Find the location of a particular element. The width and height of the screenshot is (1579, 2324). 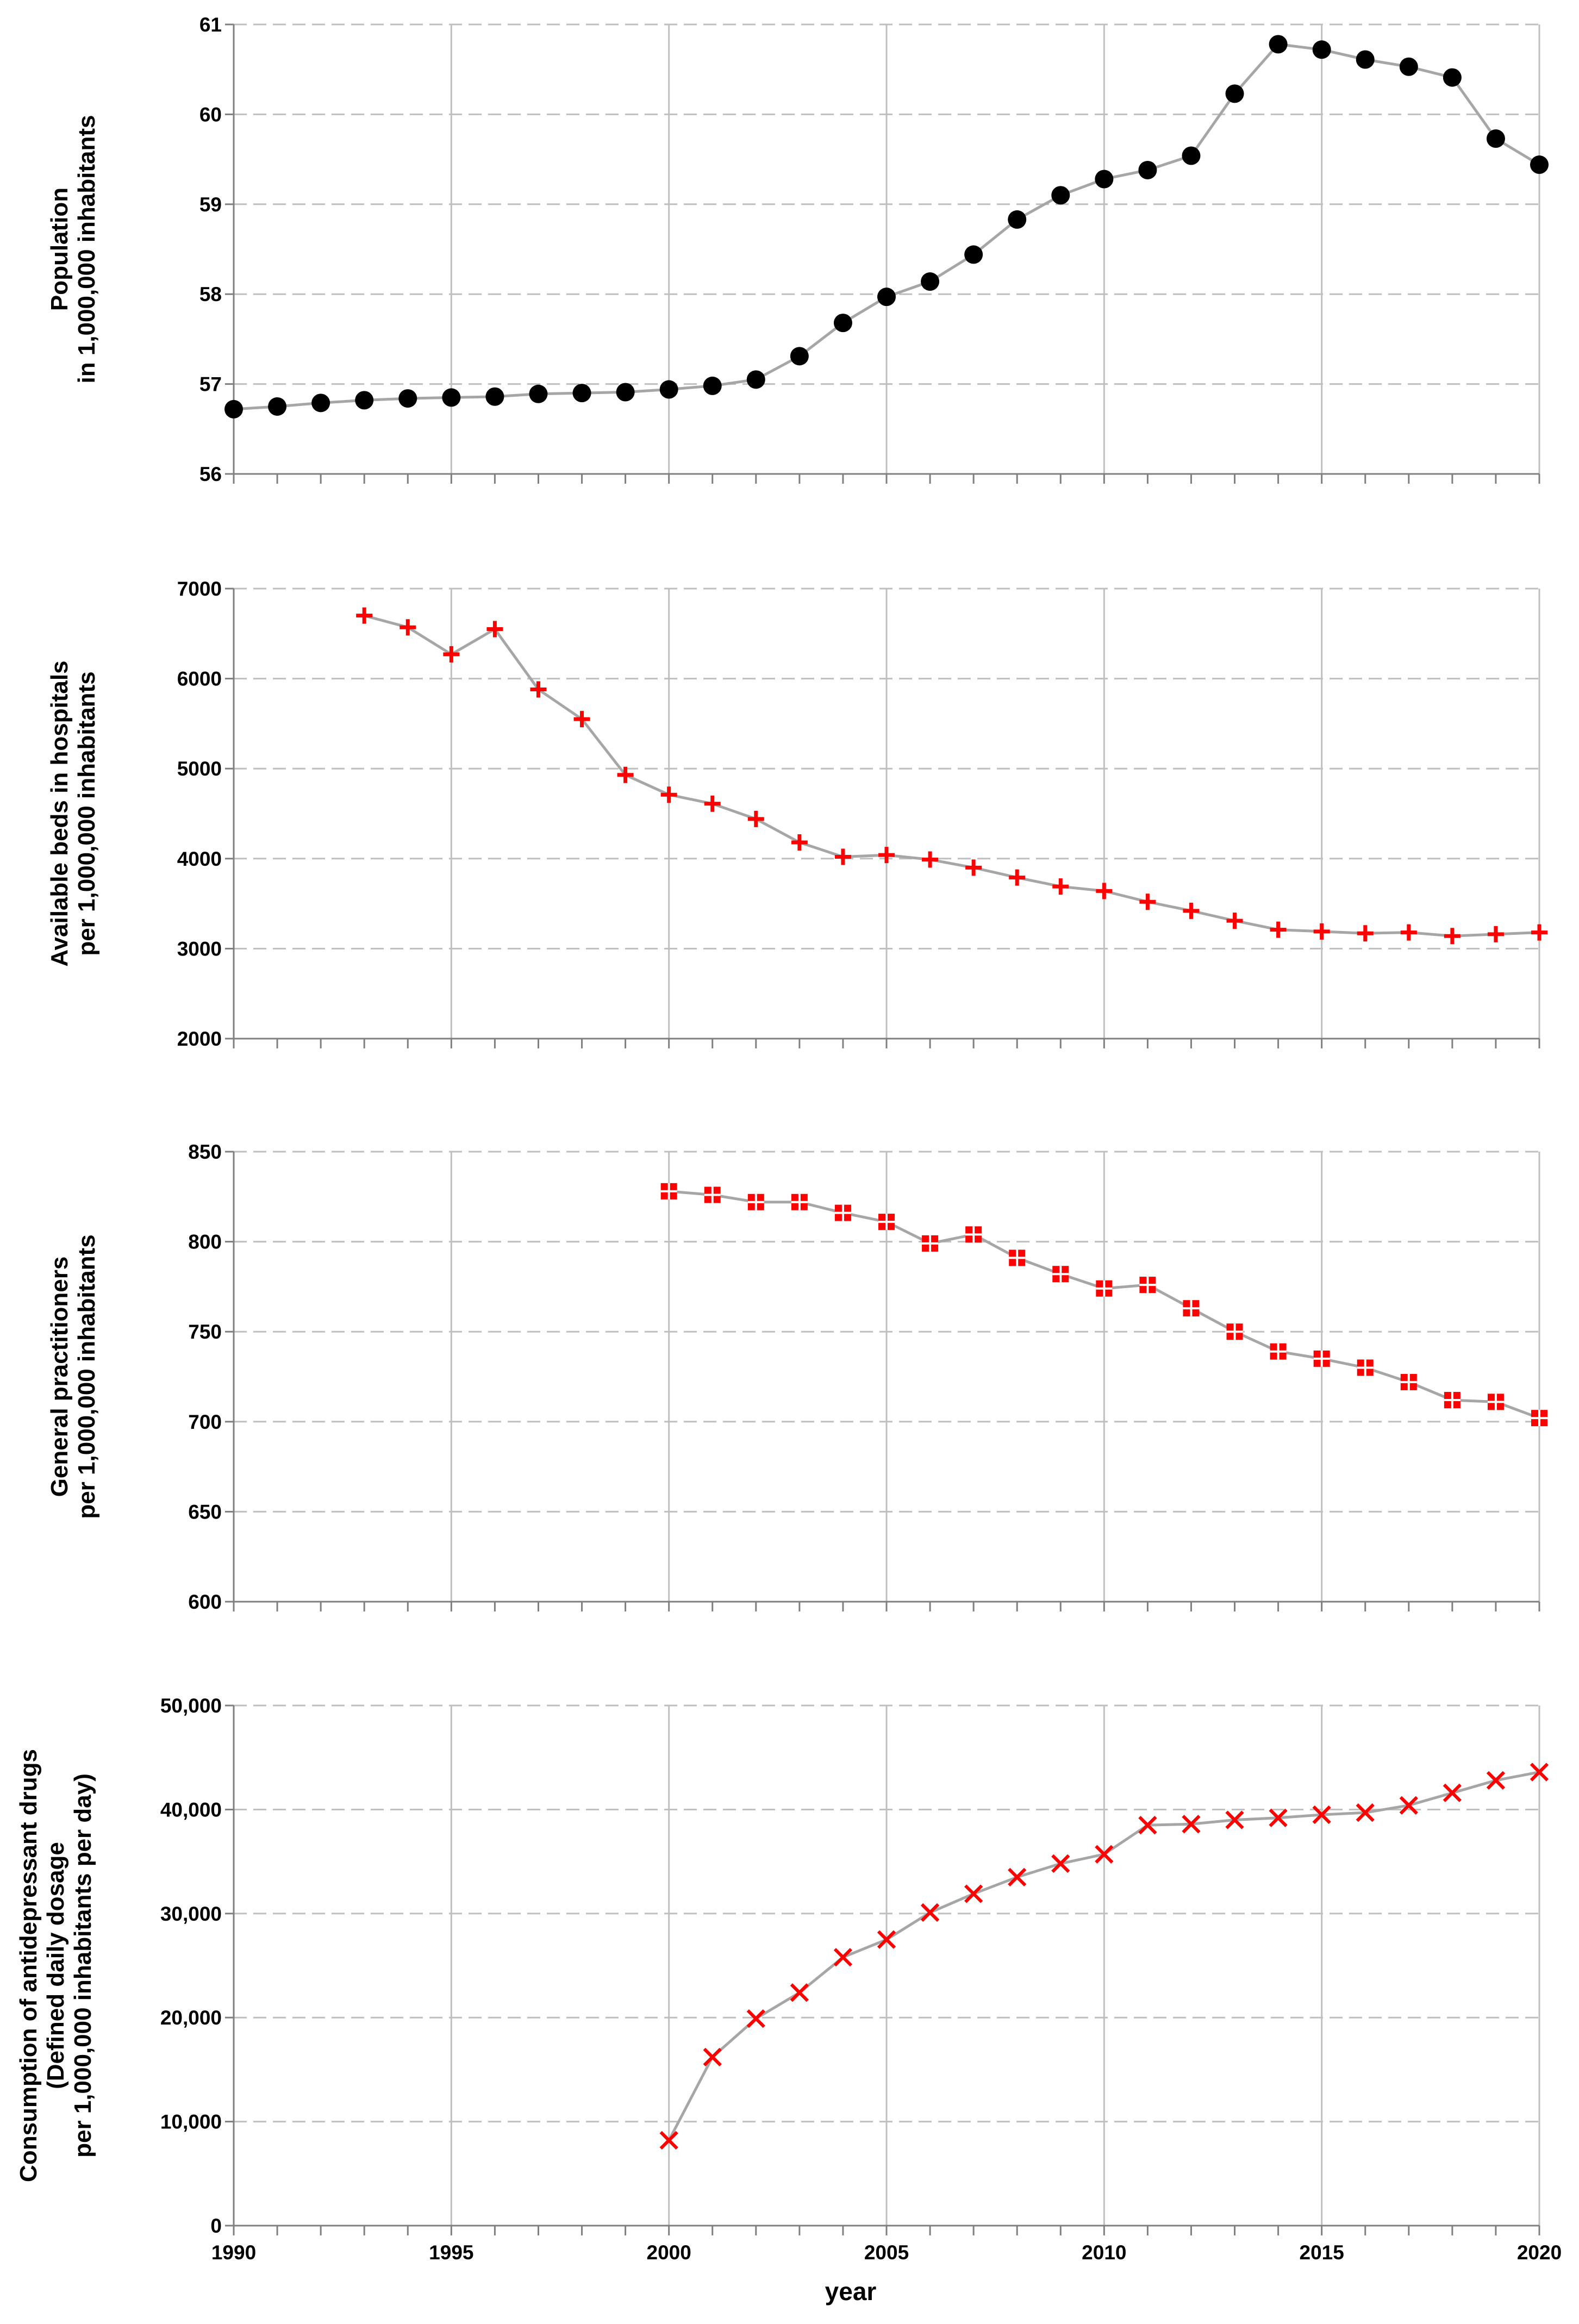

y-tick-label: 6000 is located at coordinates (199, 679).